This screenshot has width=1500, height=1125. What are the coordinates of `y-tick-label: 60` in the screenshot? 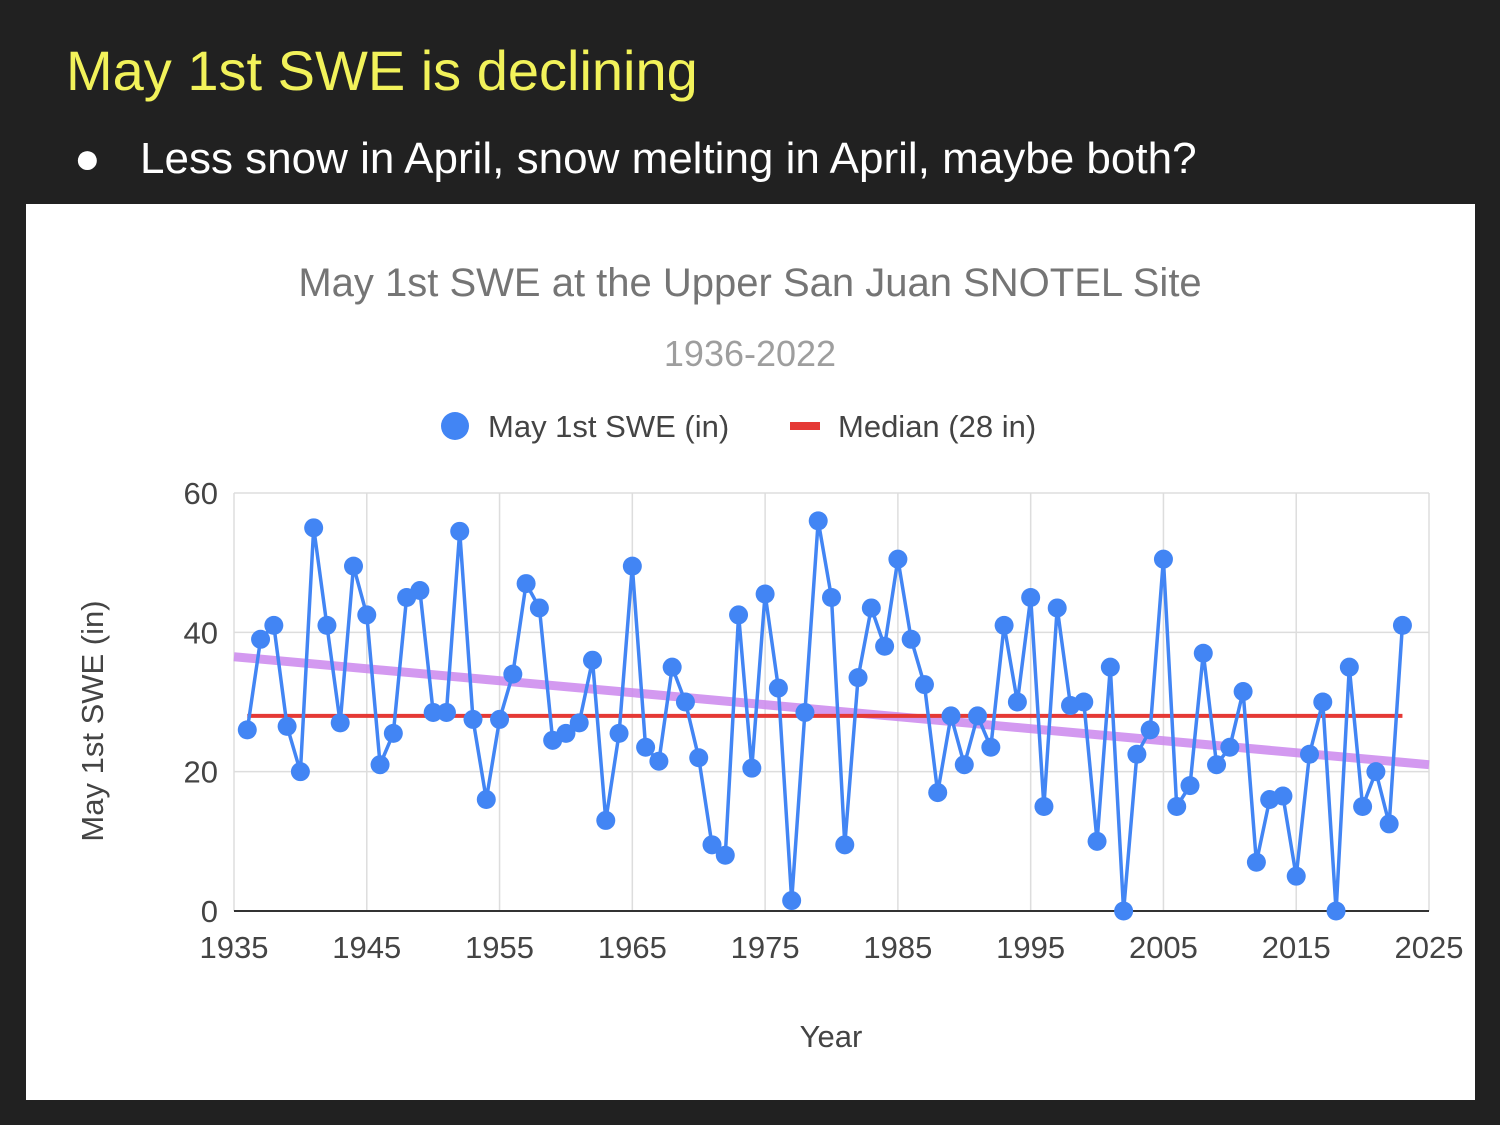 It's located at (201, 493).